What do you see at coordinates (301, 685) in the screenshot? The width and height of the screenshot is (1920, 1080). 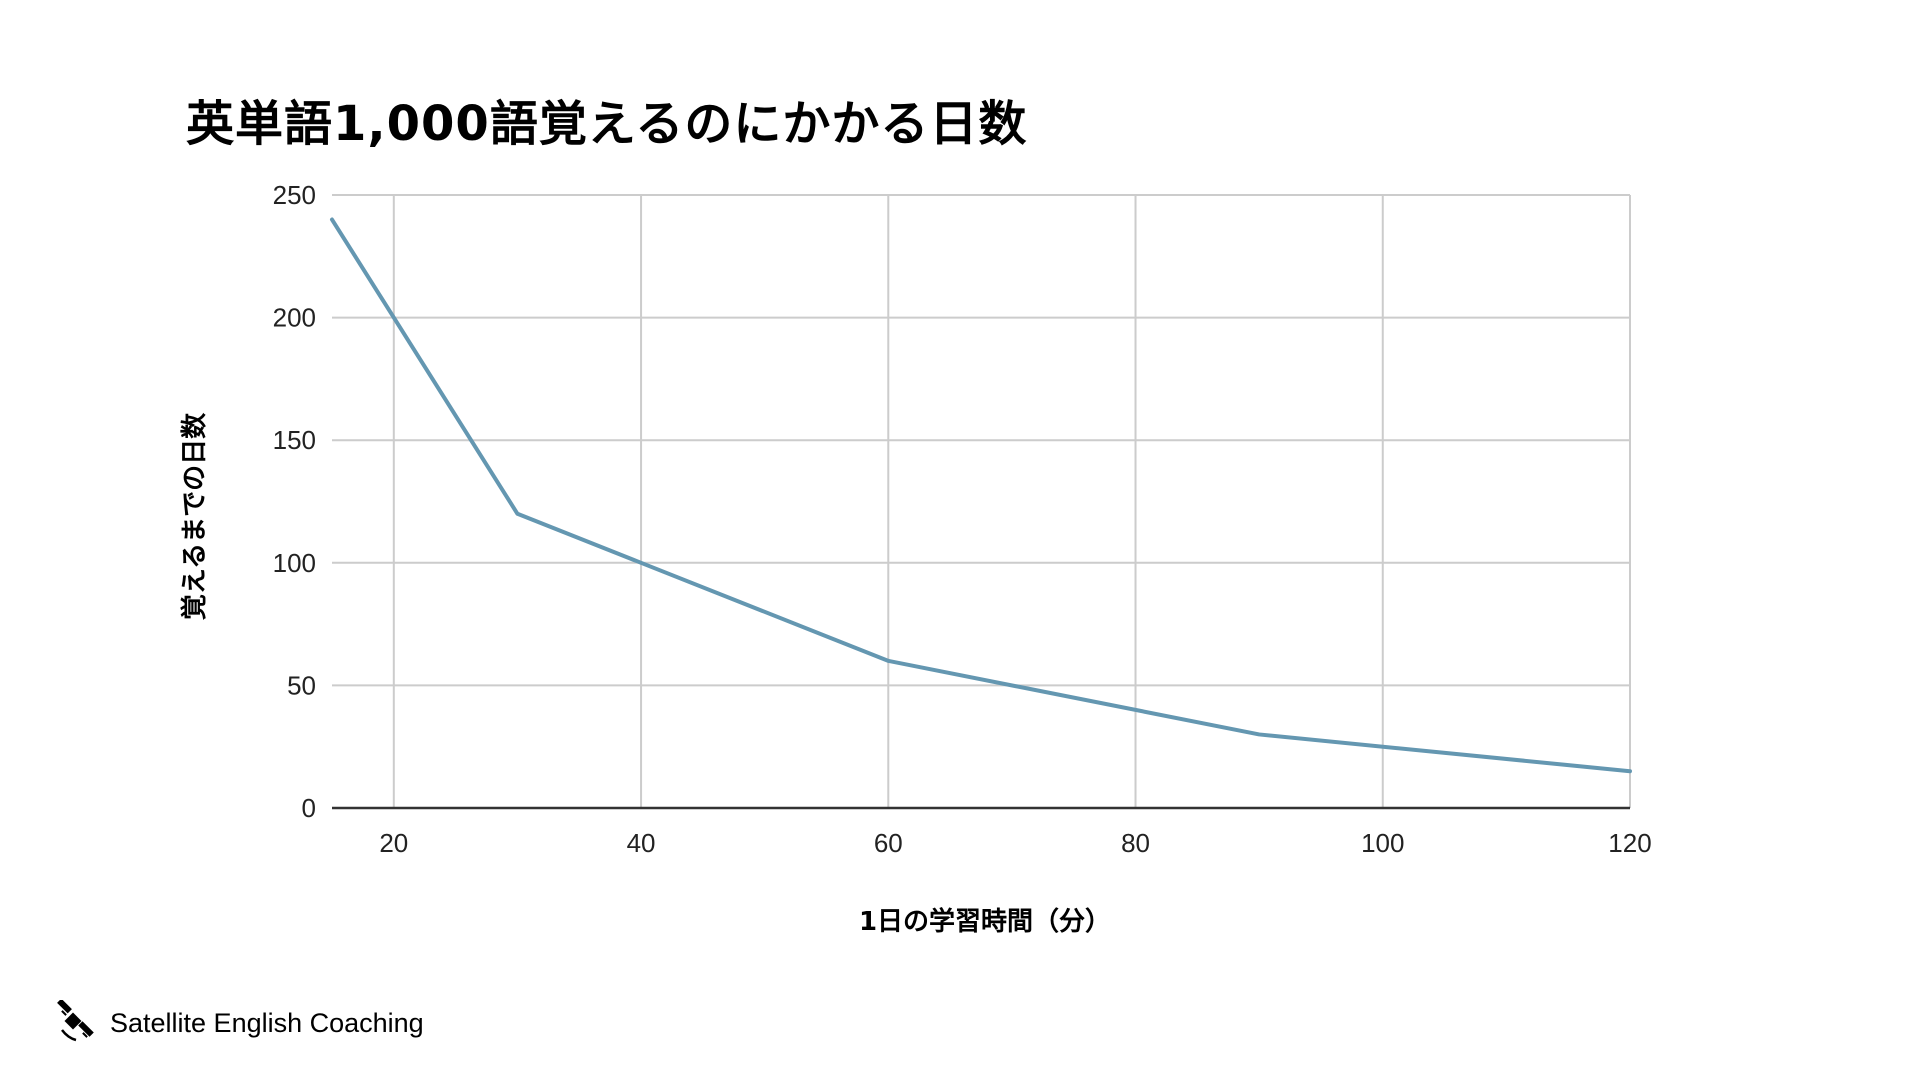 I see `y-tick-label: 50` at bounding box center [301, 685].